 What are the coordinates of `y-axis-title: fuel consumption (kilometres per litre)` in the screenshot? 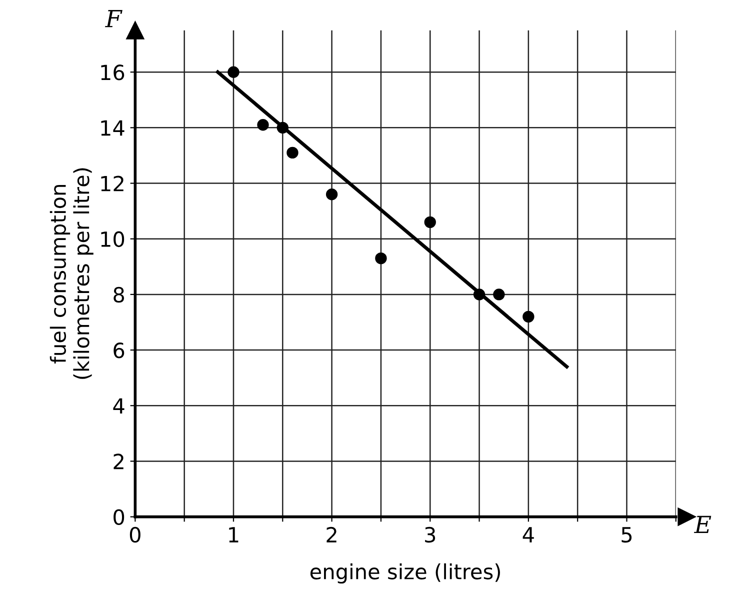 It's located at (72, 273).